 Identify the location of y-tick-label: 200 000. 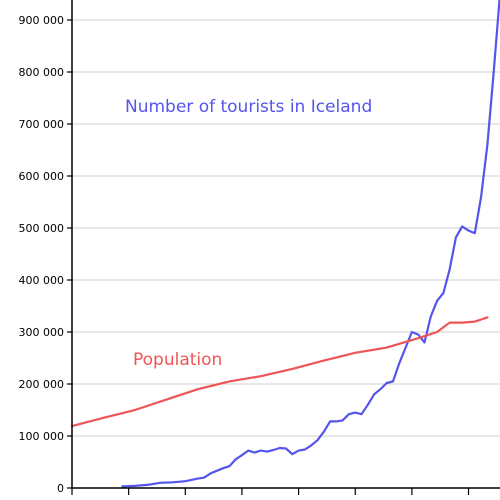
(42, 384).